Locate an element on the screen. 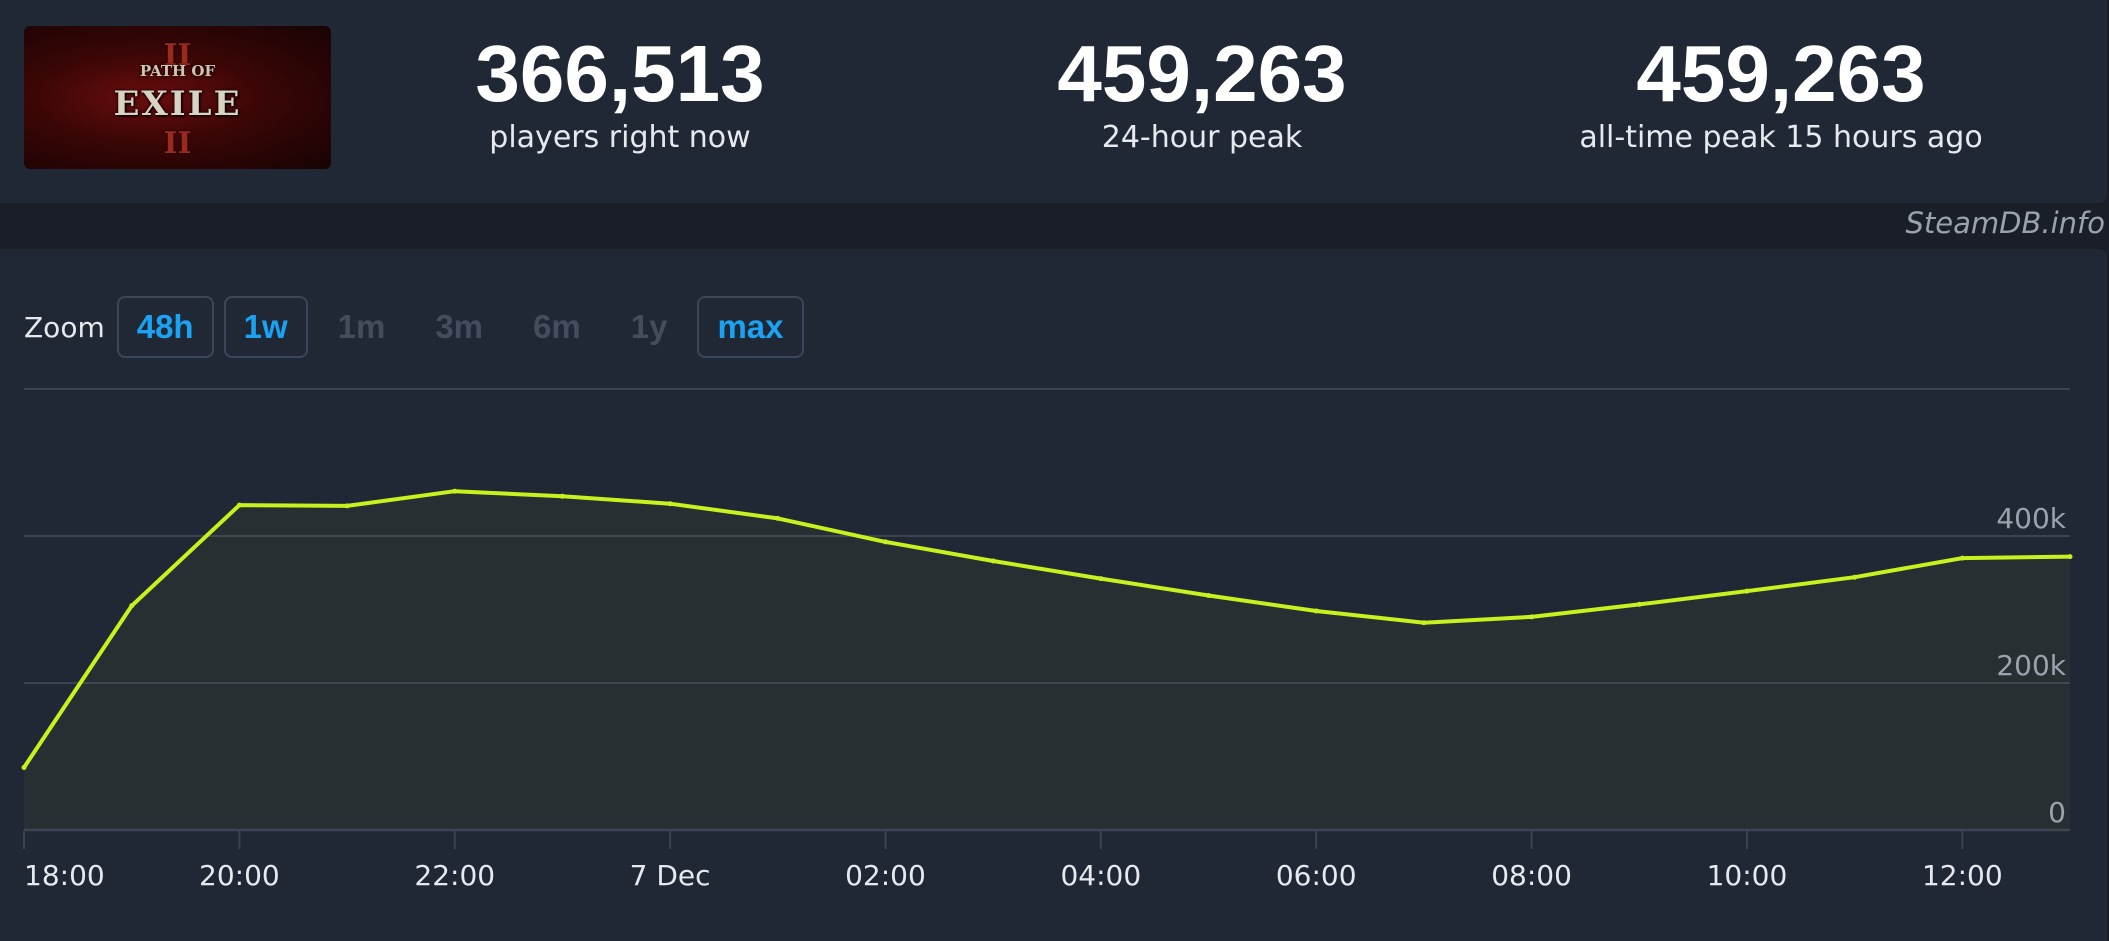 The image size is (2109, 941). logo-word-small: PATH OF is located at coordinates (177, 71).